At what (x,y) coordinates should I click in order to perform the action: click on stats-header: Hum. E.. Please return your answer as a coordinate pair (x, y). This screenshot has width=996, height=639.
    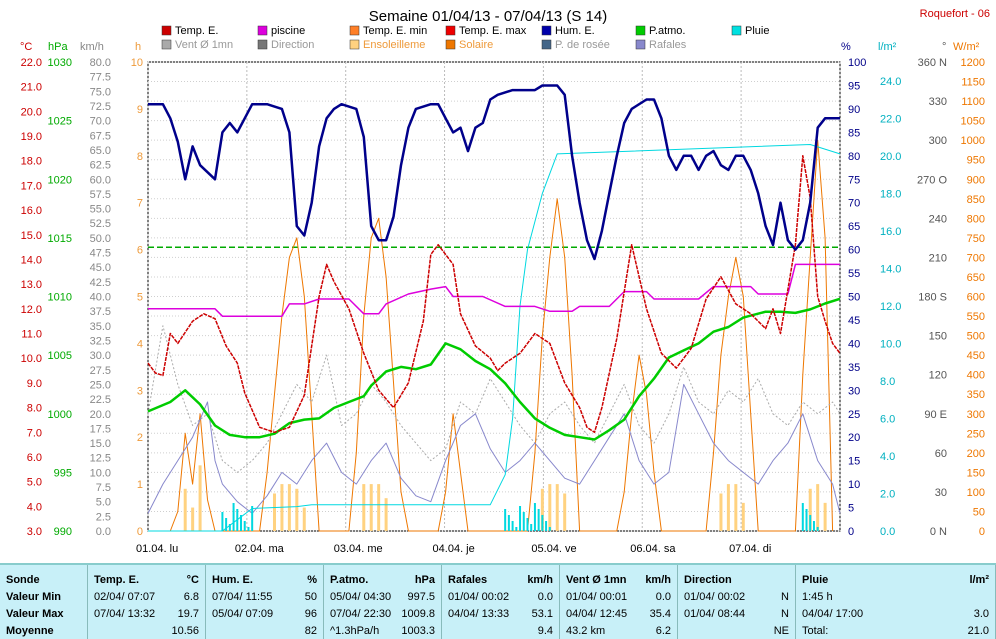
    Looking at the image, I should click on (232, 580).